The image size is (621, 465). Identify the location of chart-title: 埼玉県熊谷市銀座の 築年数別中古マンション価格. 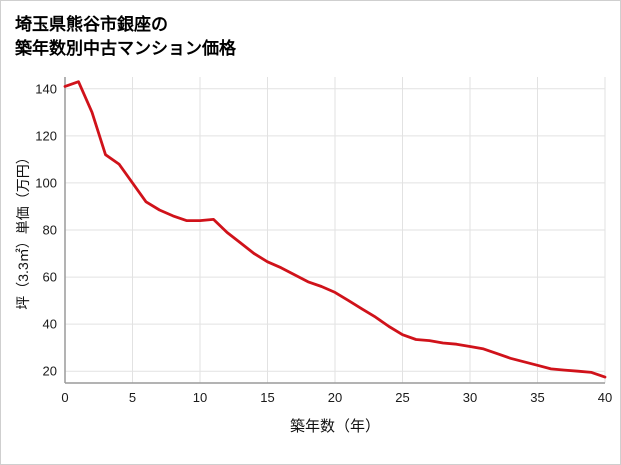
(312, 37).